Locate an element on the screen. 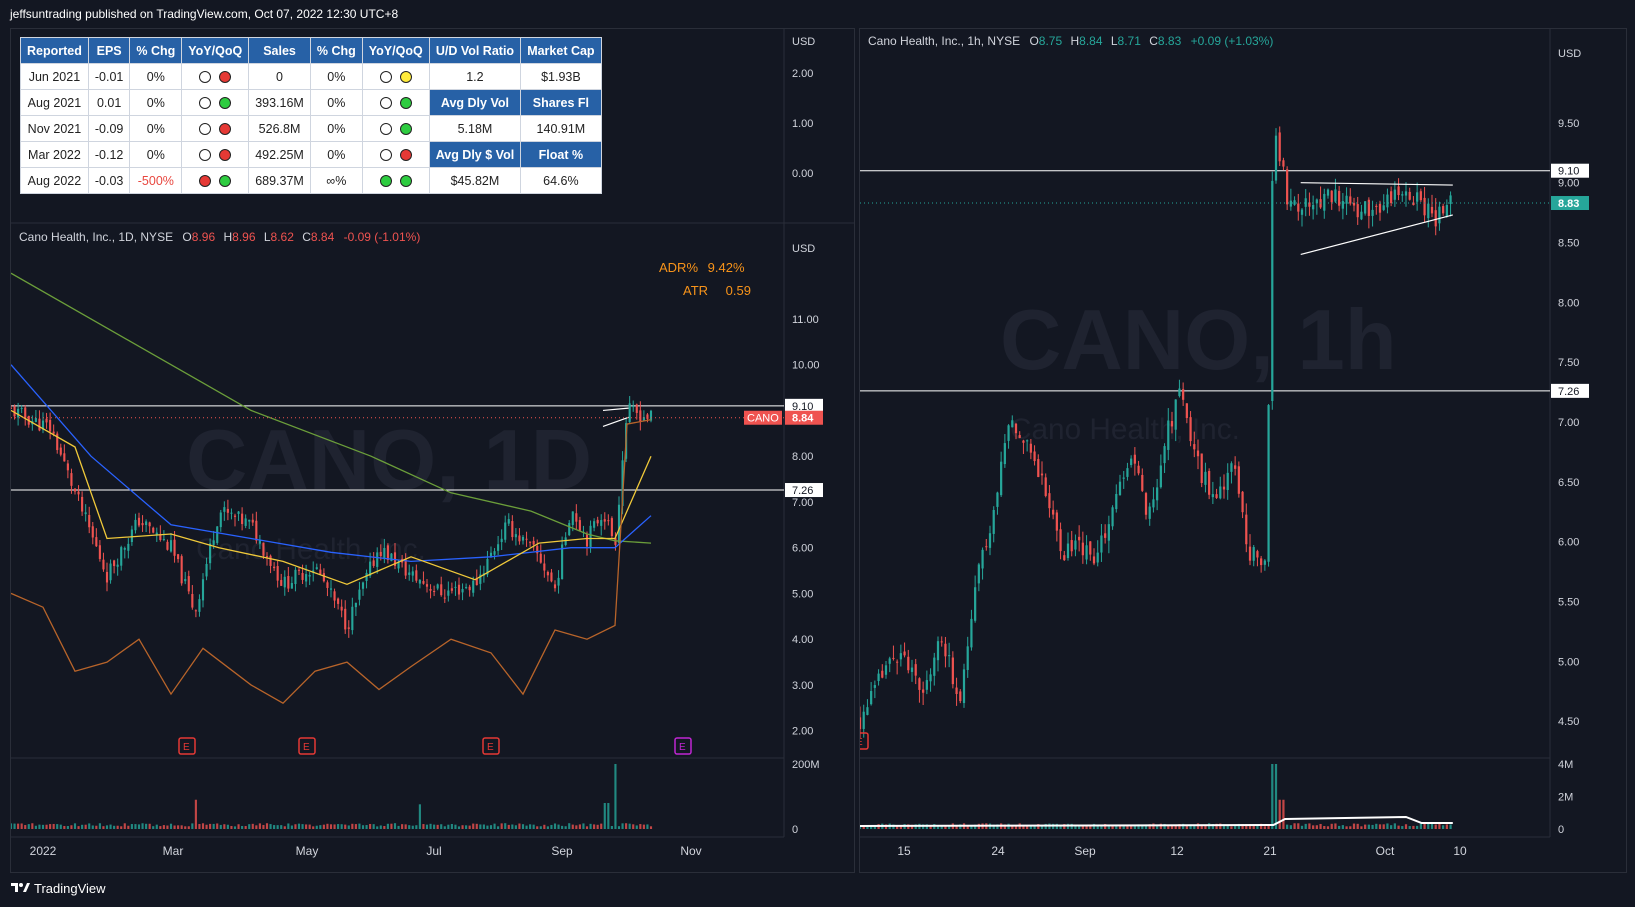  level-tag-label: 9.10 is located at coordinates (1568, 172).